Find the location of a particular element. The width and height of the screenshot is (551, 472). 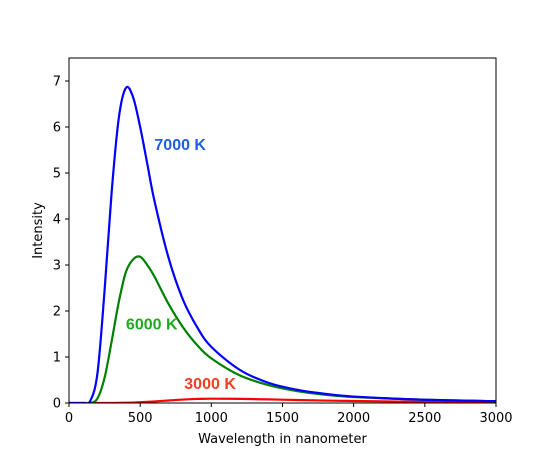

x-tick-label: 2000 is located at coordinates (353, 418).